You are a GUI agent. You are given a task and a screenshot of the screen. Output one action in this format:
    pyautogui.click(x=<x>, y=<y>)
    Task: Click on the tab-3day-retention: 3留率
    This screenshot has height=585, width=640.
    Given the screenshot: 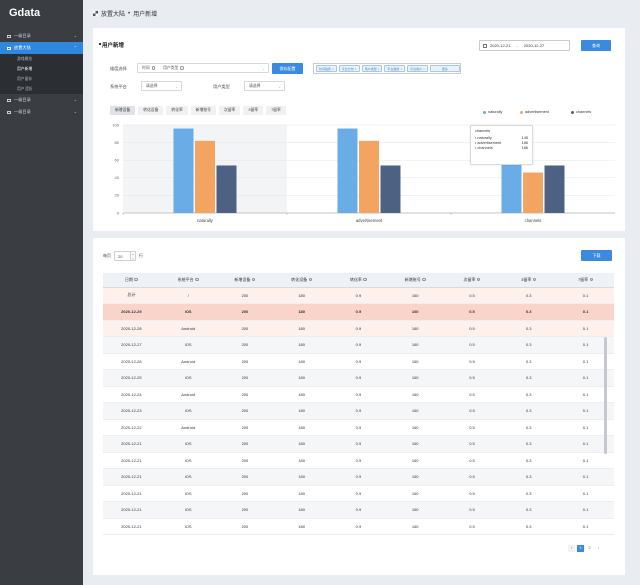 What is the action you would take?
    pyautogui.click(x=253, y=110)
    